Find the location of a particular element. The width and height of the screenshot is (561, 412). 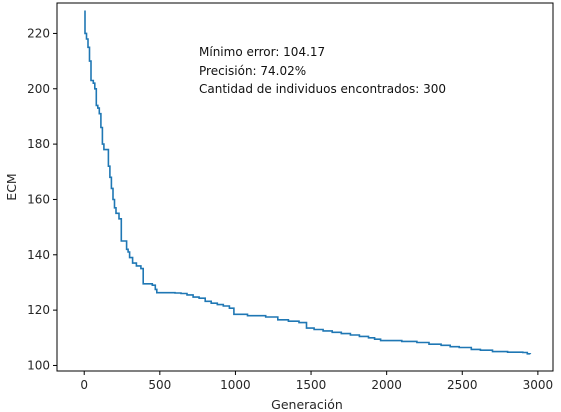

y-axis: 100 120 140 160 180 200 220 is located at coordinates (42, 199).